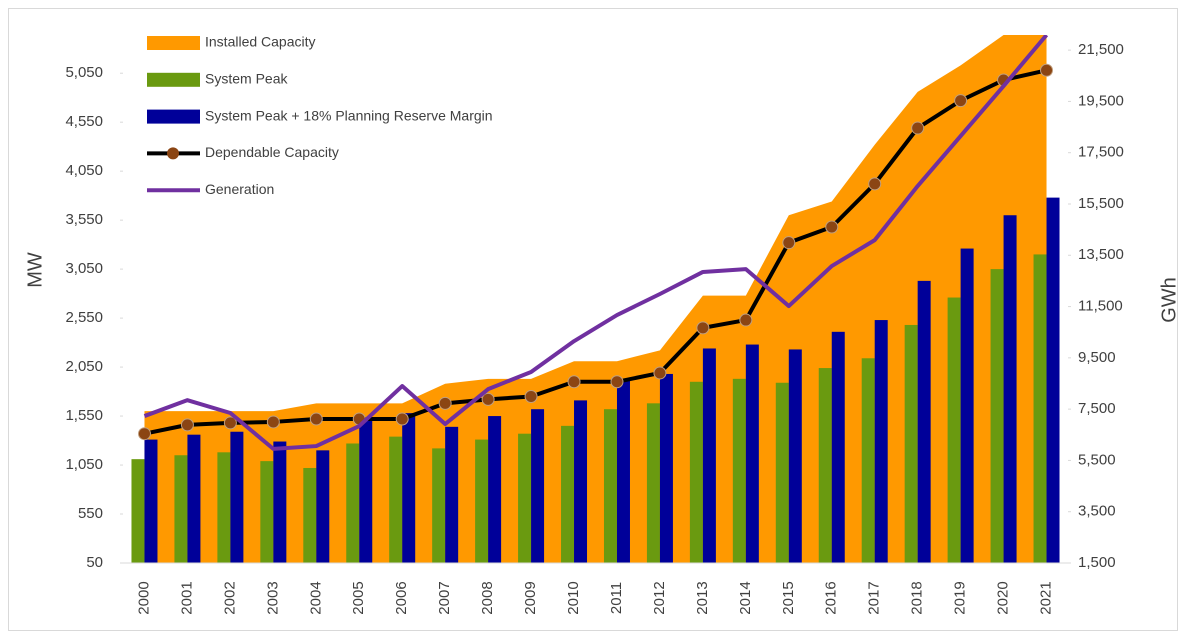  What do you see at coordinates (84, 415) in the screenshot?
I see `y-tick-label: 1,550` at bounding box center [84, 415].